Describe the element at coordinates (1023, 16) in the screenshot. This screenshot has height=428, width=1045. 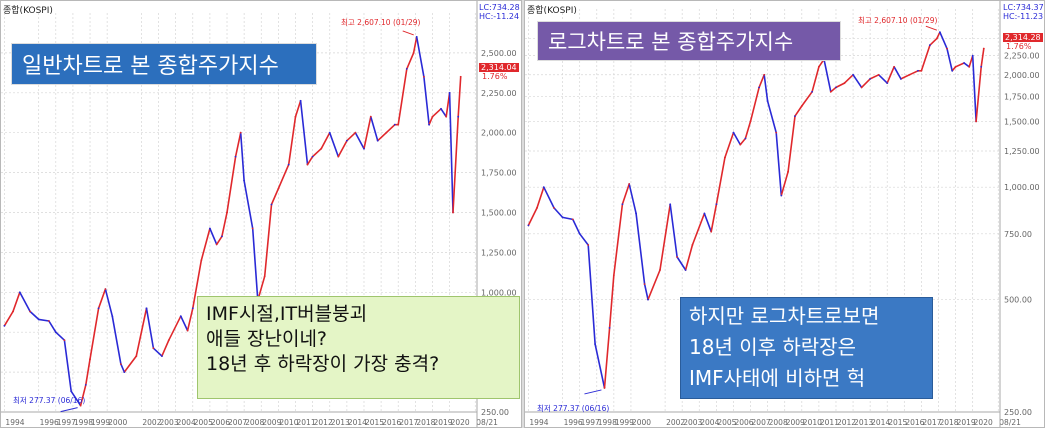
I see `hc-readout: HC:-11.23` at that location.